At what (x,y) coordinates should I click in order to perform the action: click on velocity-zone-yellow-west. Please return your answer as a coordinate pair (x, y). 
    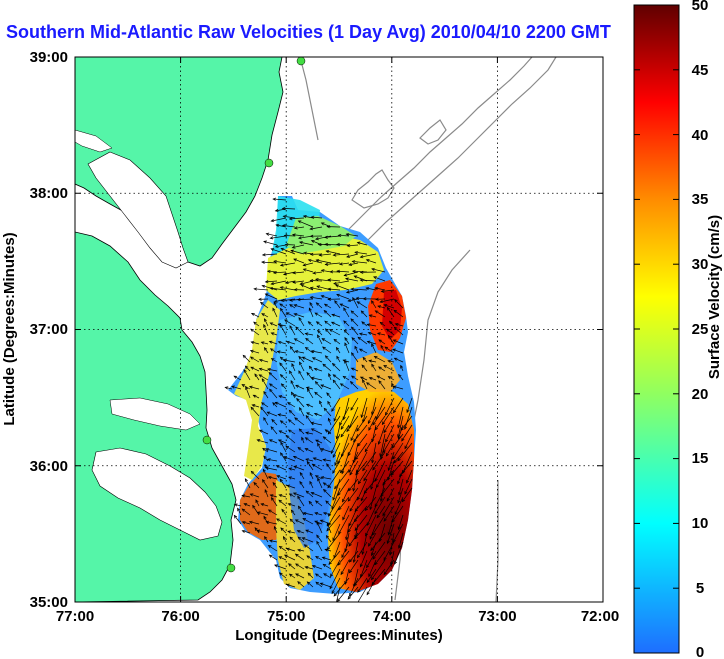
    Looking at the image, I should click on (257, 390).